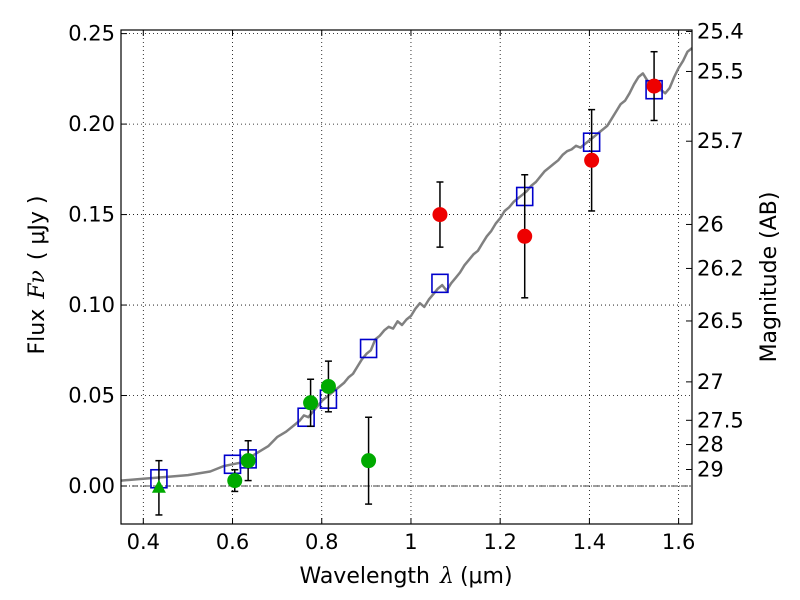  What do you see at coordinates (710, 469) in the screenshot?
I see `magnitude-tick-label: 29` at bounding box center [710, 469].